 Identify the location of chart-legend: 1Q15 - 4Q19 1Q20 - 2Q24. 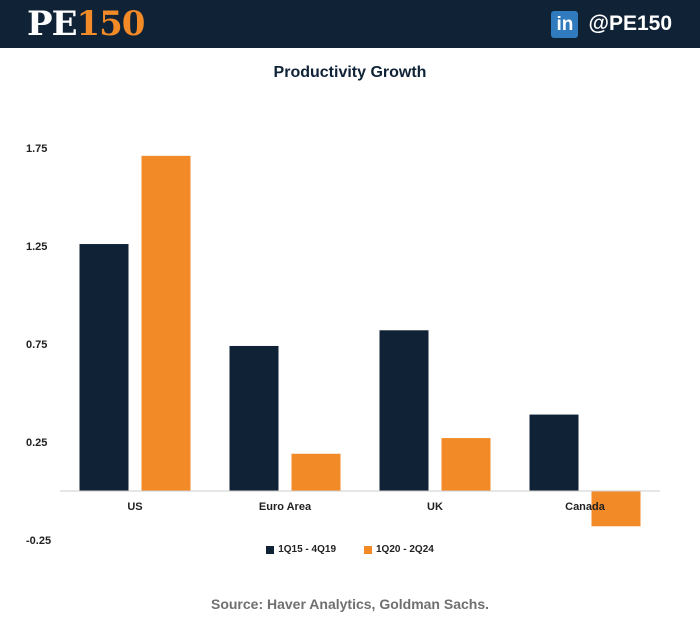
(350, 549).